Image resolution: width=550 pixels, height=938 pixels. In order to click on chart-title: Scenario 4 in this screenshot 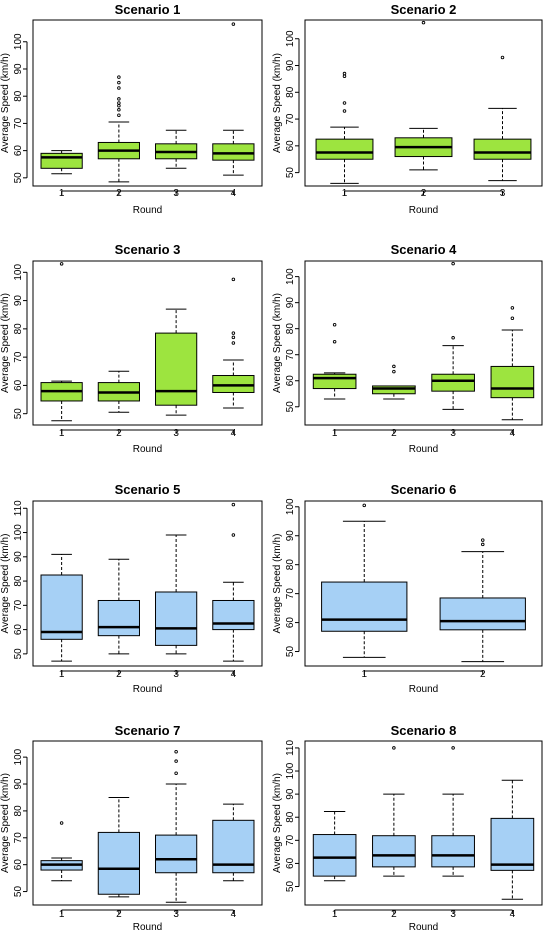, I will do `click(424, 249)`.